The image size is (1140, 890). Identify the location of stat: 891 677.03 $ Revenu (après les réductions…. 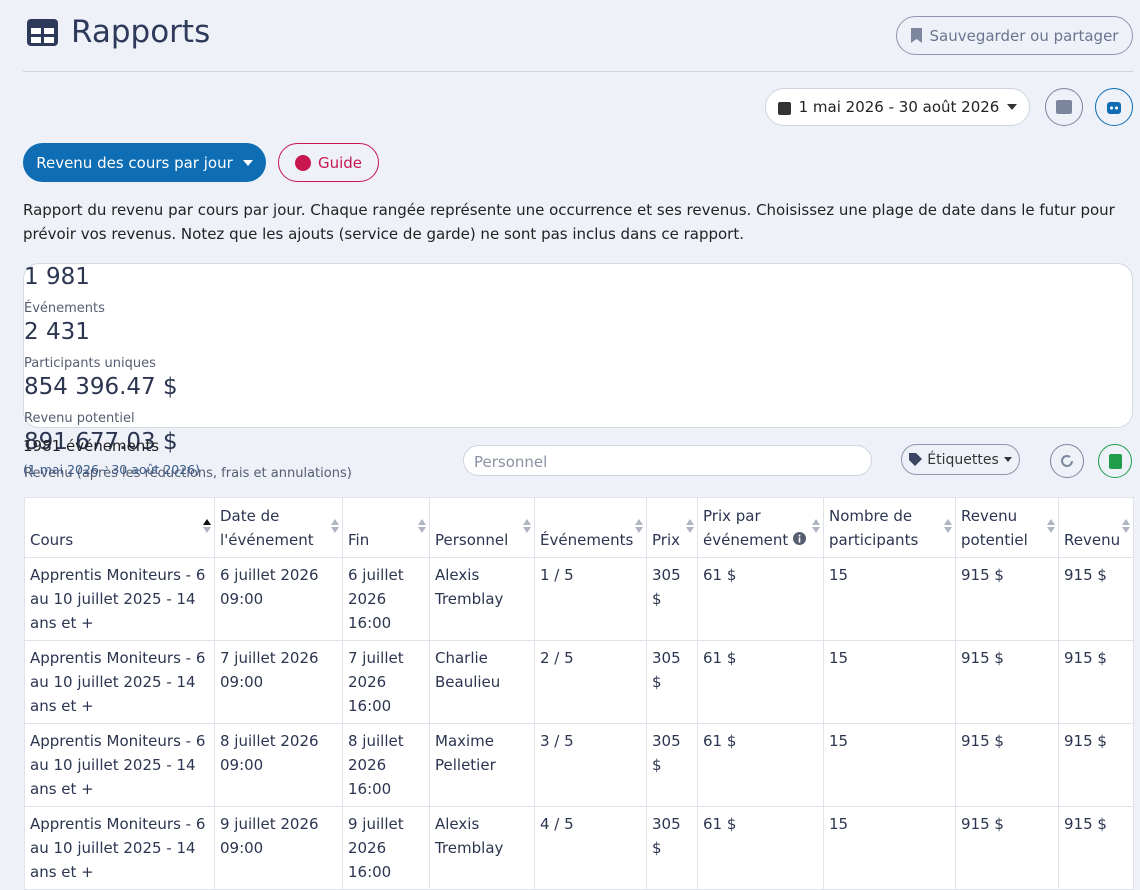
(578, 456).